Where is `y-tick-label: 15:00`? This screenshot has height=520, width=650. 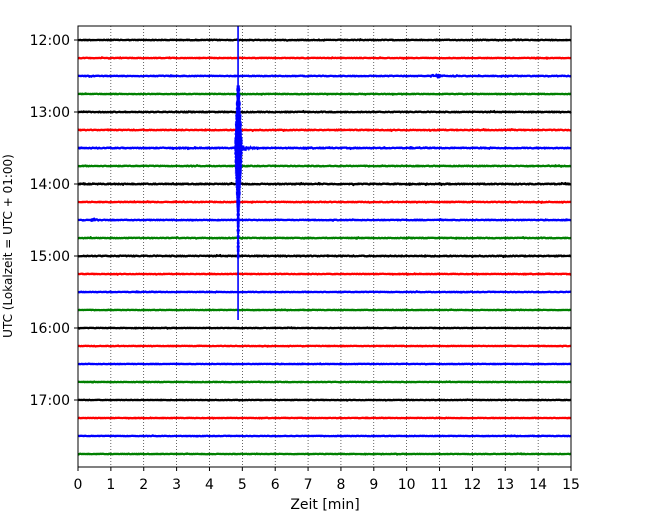
y-tick-label: 15:00 is located at coordinates (50, 257).